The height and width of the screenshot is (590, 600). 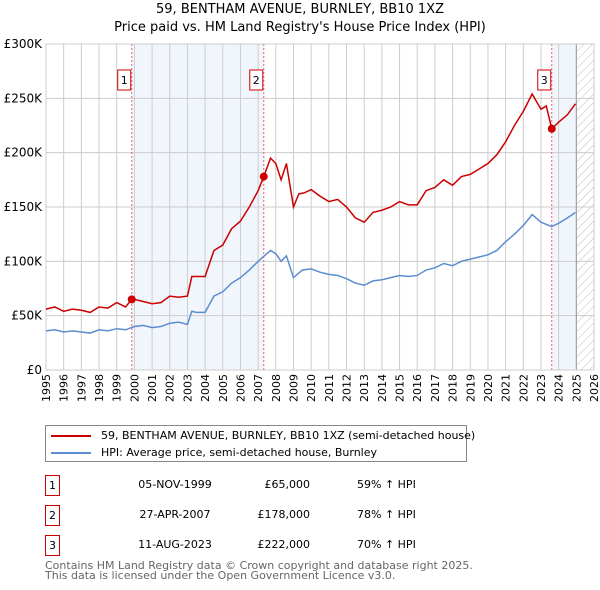 What do you see at coordinates (435, 388) in the screenshot?
I see `x-tick-label: 2017` at bounding box center [435, 388].